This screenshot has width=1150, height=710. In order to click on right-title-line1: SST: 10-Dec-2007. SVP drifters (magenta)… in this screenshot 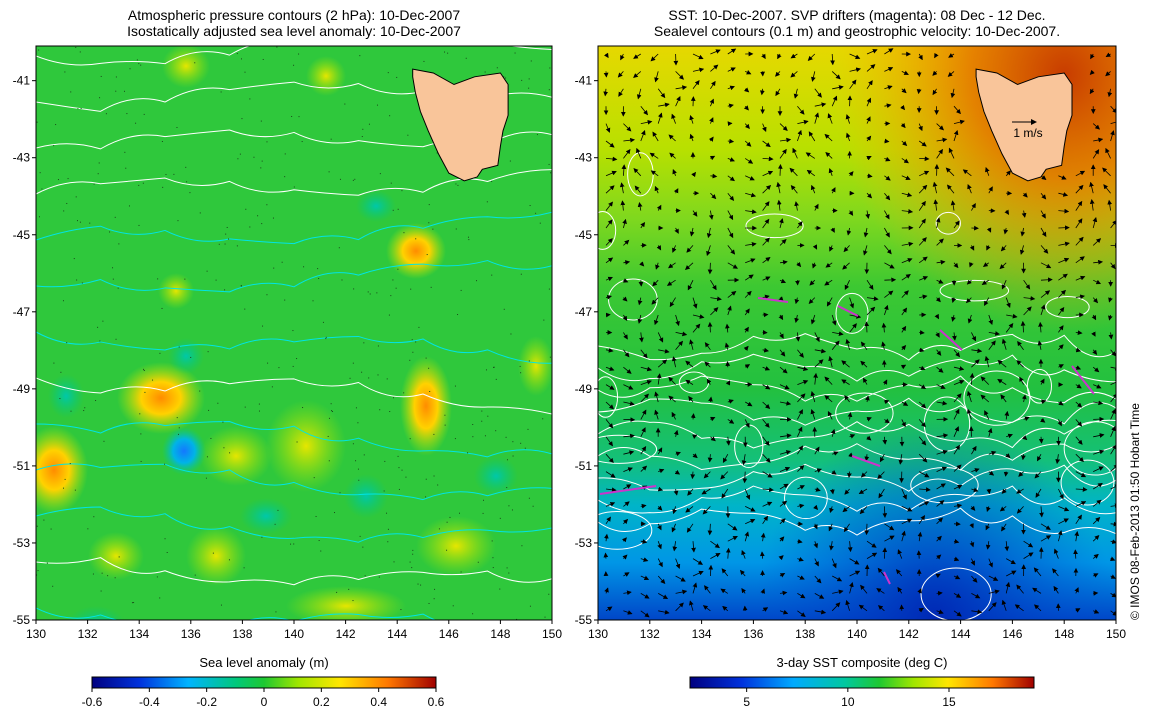, I will do `click(857, 15)`.